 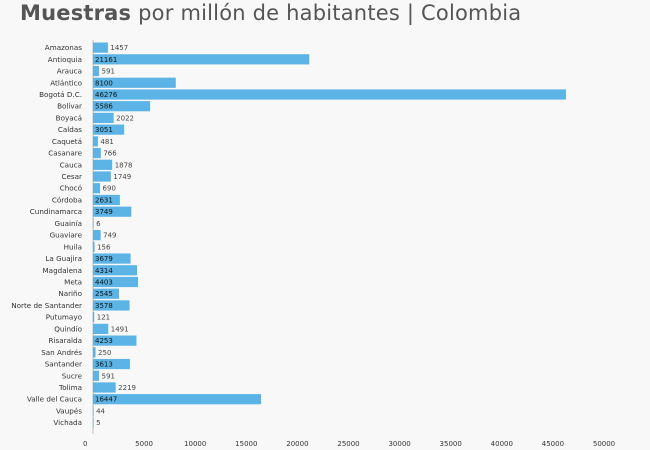 I want to click on category-label: Valle del Cauca, so click(x=54, y=399).